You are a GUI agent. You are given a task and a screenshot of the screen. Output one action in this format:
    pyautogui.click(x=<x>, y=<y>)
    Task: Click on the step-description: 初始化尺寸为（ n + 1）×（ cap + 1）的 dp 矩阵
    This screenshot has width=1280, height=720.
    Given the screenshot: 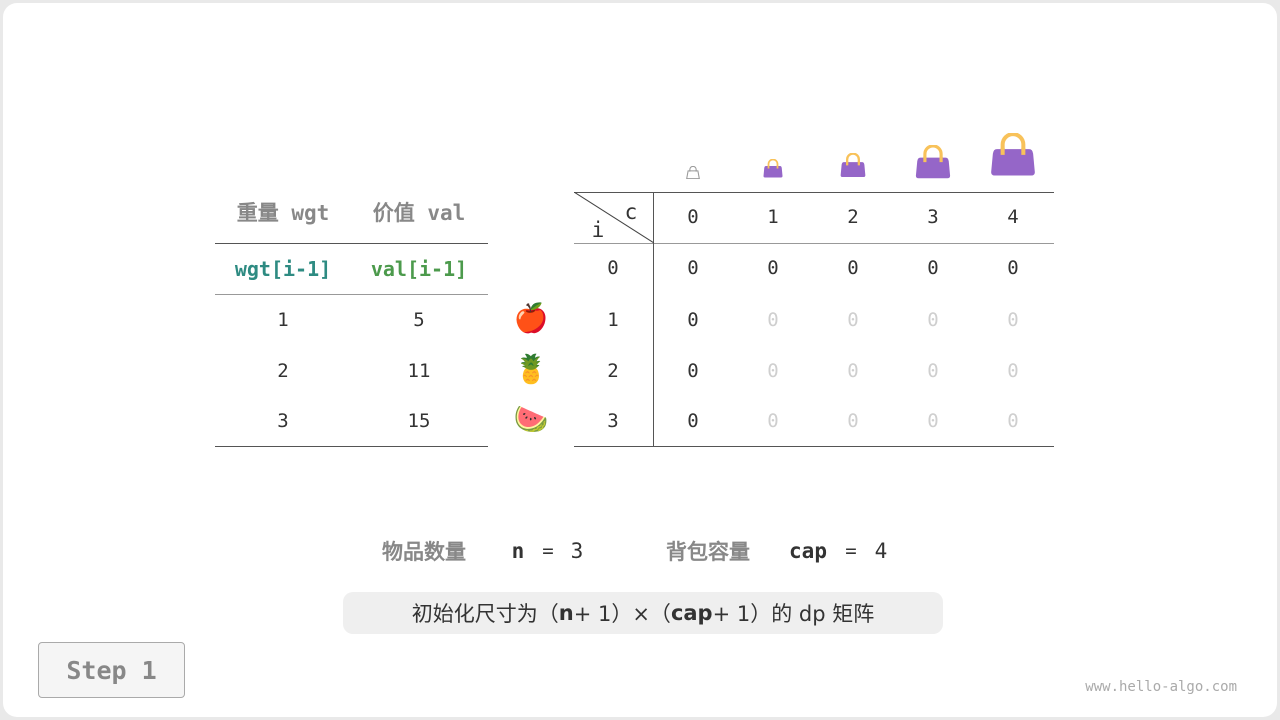 What is the action you would take?
    pyautogui.click(x=643, y=613)
    